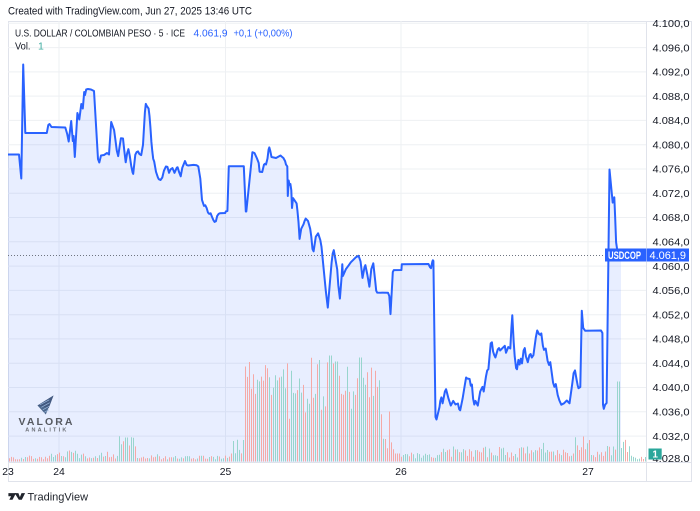  What do you see at coordinates (671, 315) in the screenshot?
I see `svg-text: 4.052,0` at bounding box center [671, 315].